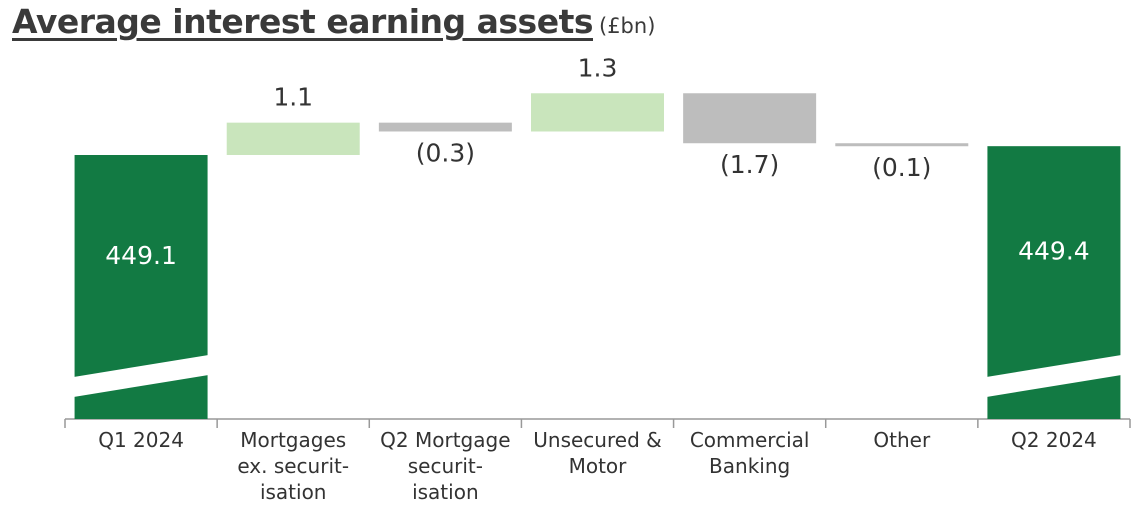 This screenshot has height=510, width=1142. I want to click on category-label: Motor, so click(598, 466).